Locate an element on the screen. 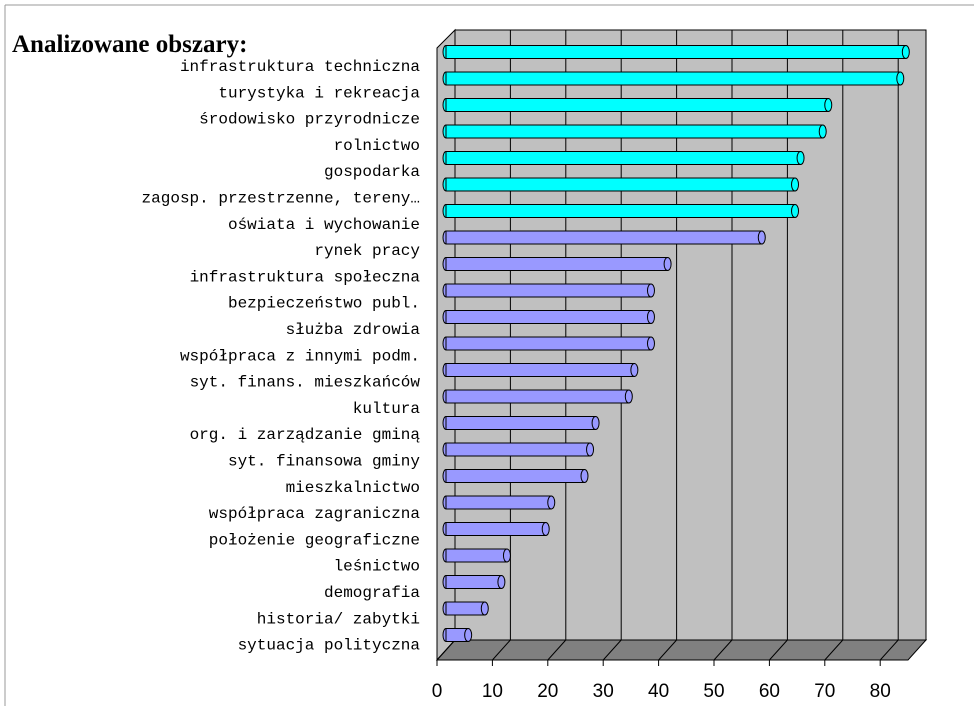  y-tick-label: kultura is located at coordinates (387, 409).